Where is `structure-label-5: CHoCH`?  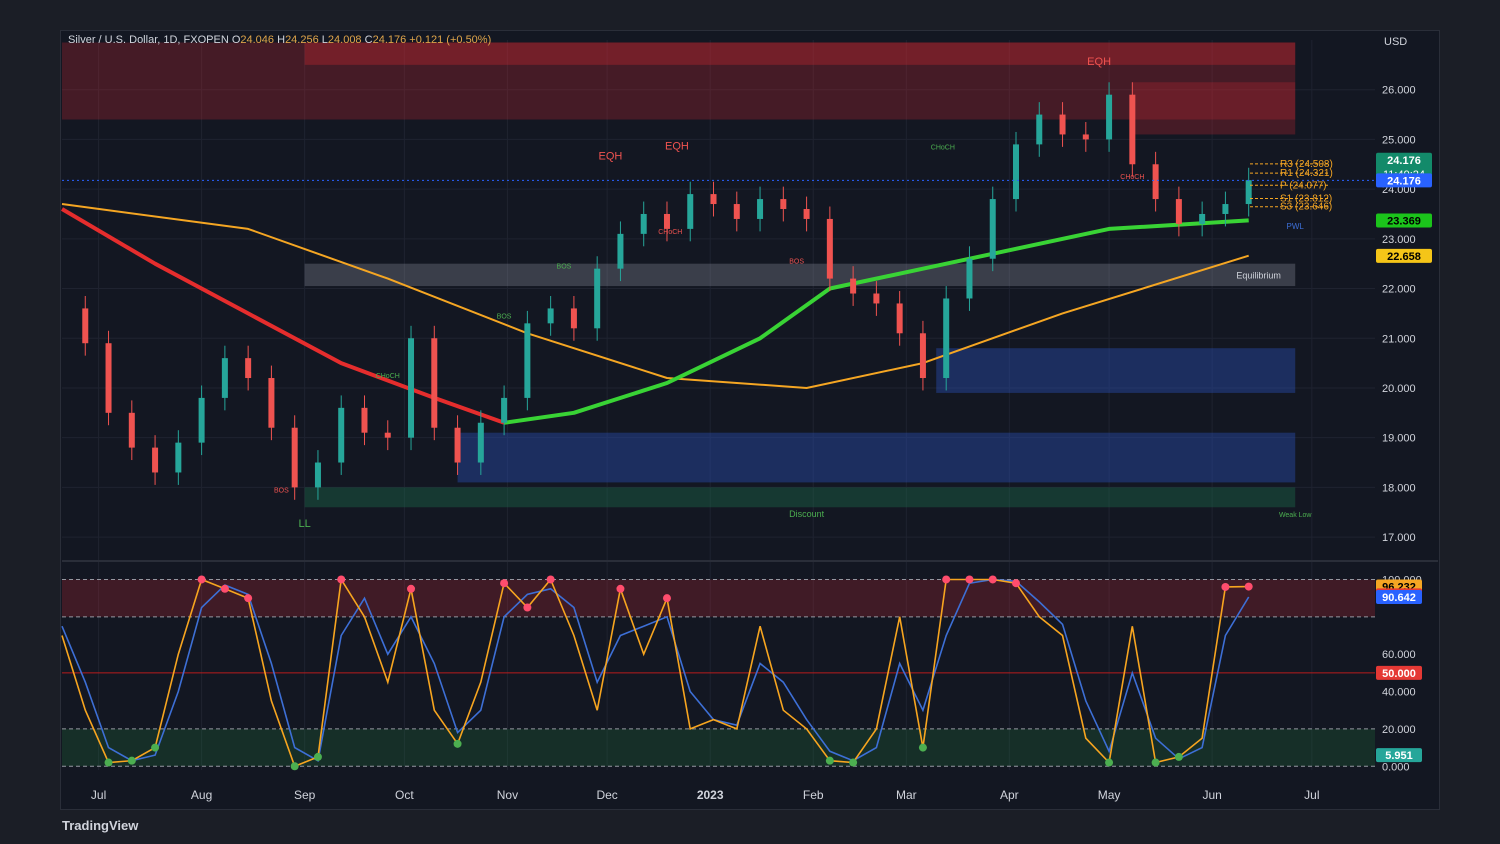 structure-label-5: CHoCH is located at coordinates (670, 232).